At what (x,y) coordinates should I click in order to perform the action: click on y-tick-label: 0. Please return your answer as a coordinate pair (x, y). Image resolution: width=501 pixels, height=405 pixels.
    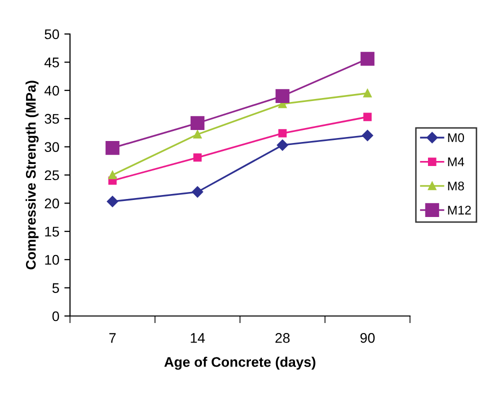
    Looking at the image, I should click on (56, 316).